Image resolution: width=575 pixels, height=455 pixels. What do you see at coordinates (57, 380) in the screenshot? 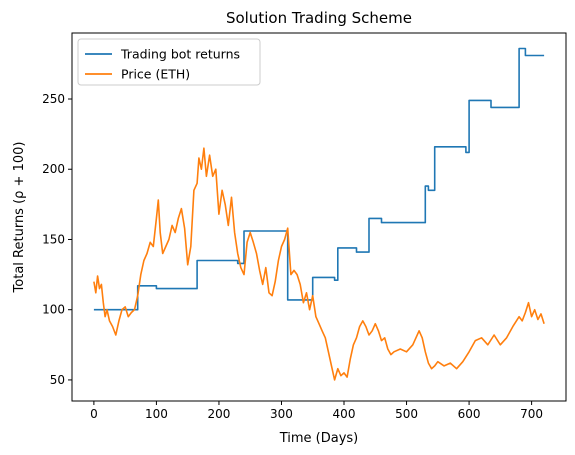
I see `y-tick-label: 50` at bounding box center [57, 380].